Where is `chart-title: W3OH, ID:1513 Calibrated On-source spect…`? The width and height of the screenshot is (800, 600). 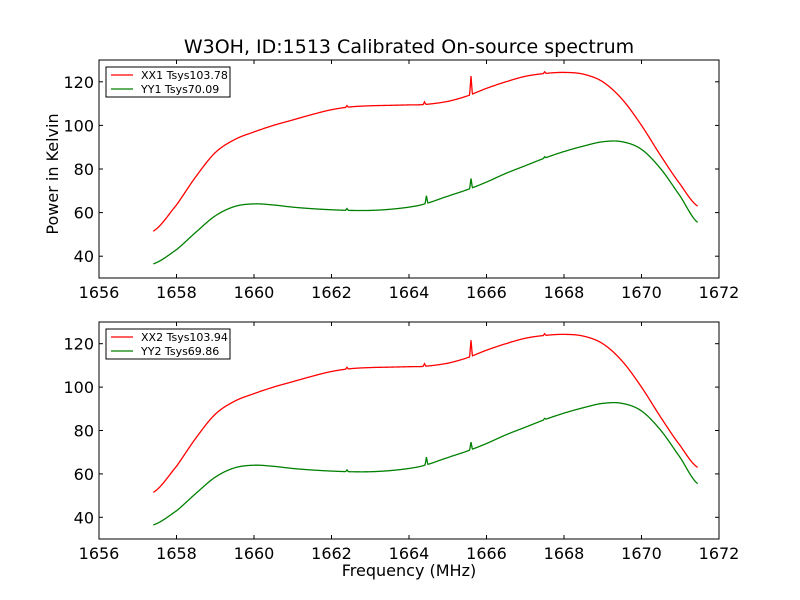 chart-title: W3OH, ID:1513 Calibrated On-source spect… is located at coordinates (409, 47).